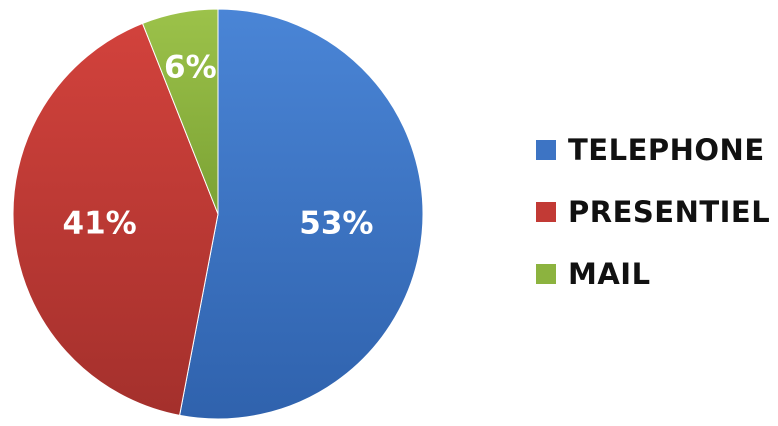 This screenshot has height=426, width=778. I want to click on legend-item-telephone: TELEPHONE, so click(653, 150).